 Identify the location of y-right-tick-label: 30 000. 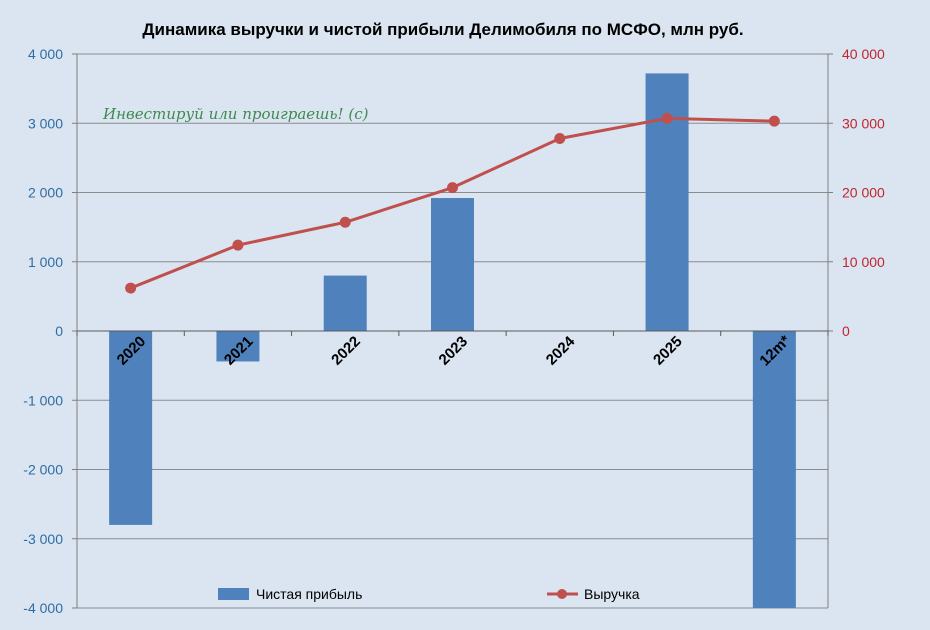
(863, 123).